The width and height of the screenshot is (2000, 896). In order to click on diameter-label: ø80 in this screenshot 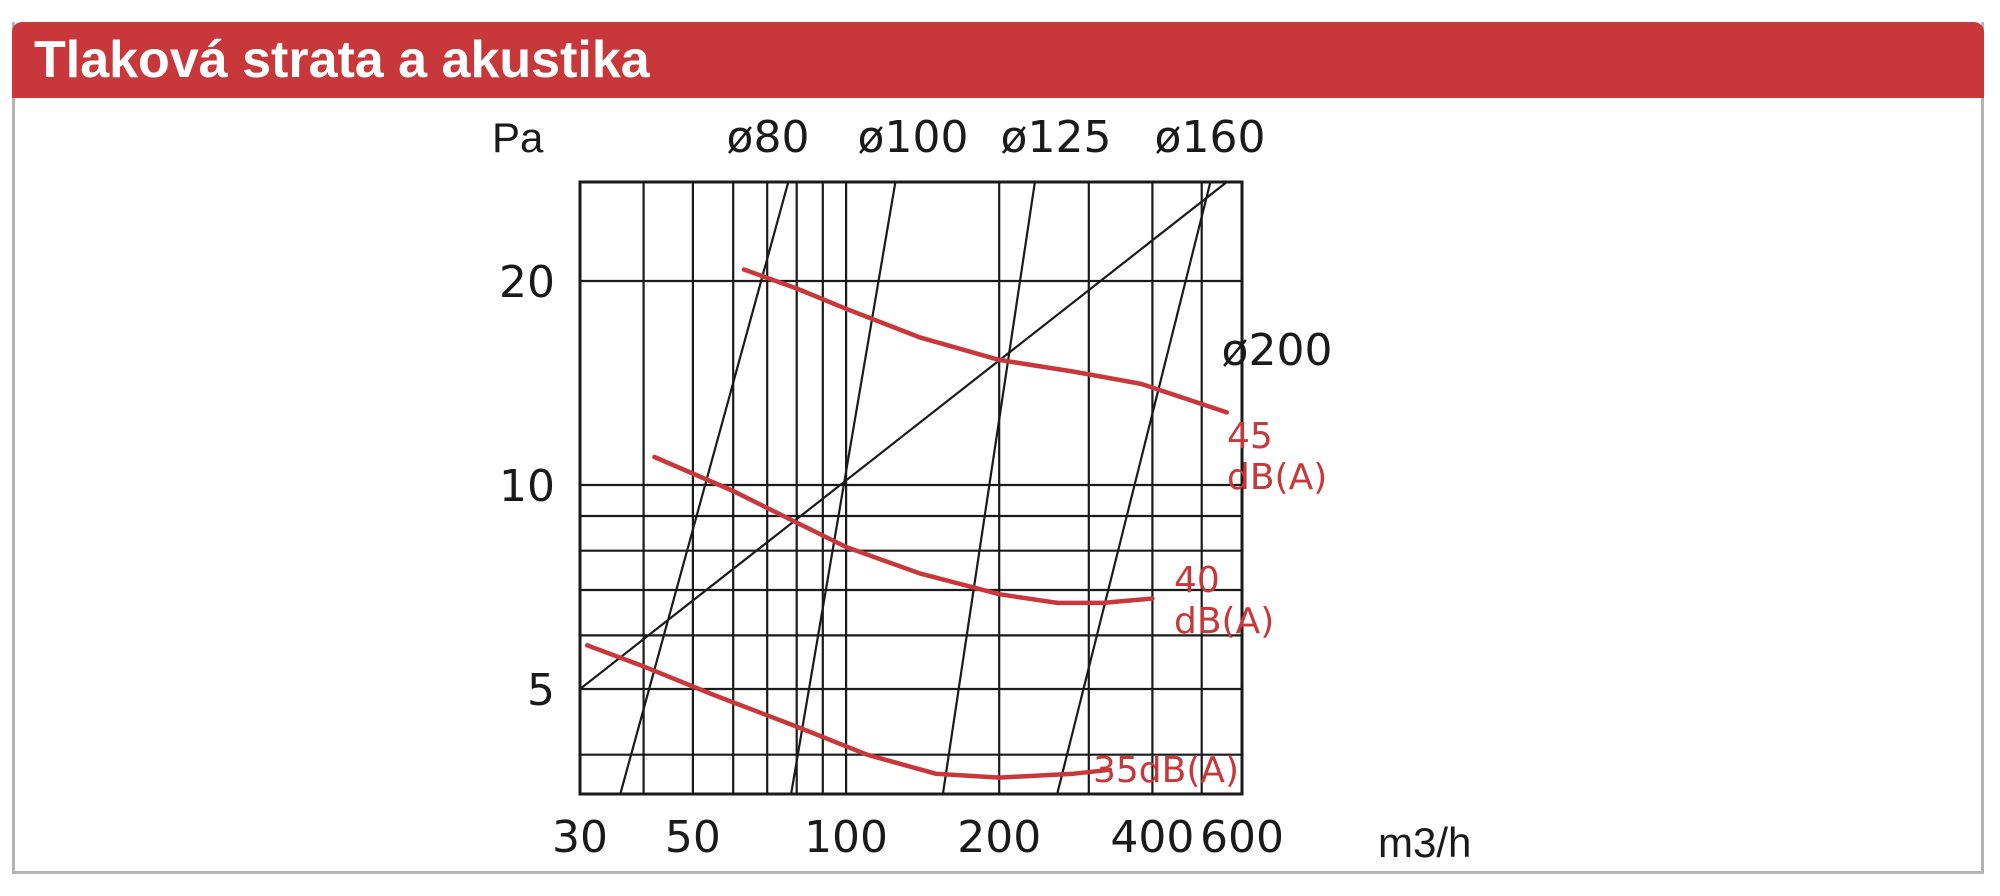, I will do `click(768, 137)`.